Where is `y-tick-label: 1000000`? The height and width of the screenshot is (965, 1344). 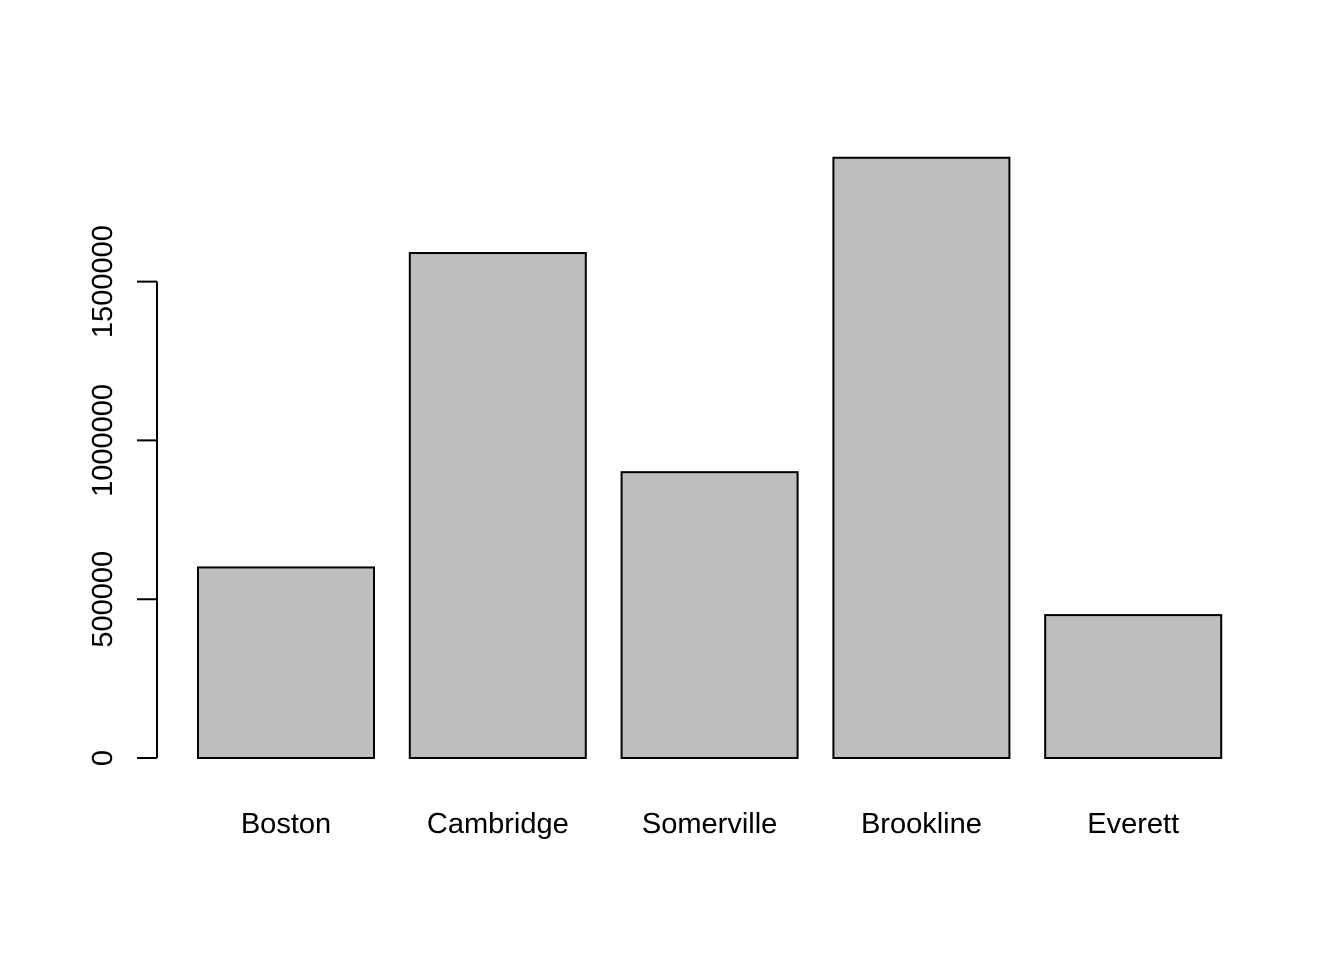 y-tick-label: 1000000 is located at coordinates (103, 440).